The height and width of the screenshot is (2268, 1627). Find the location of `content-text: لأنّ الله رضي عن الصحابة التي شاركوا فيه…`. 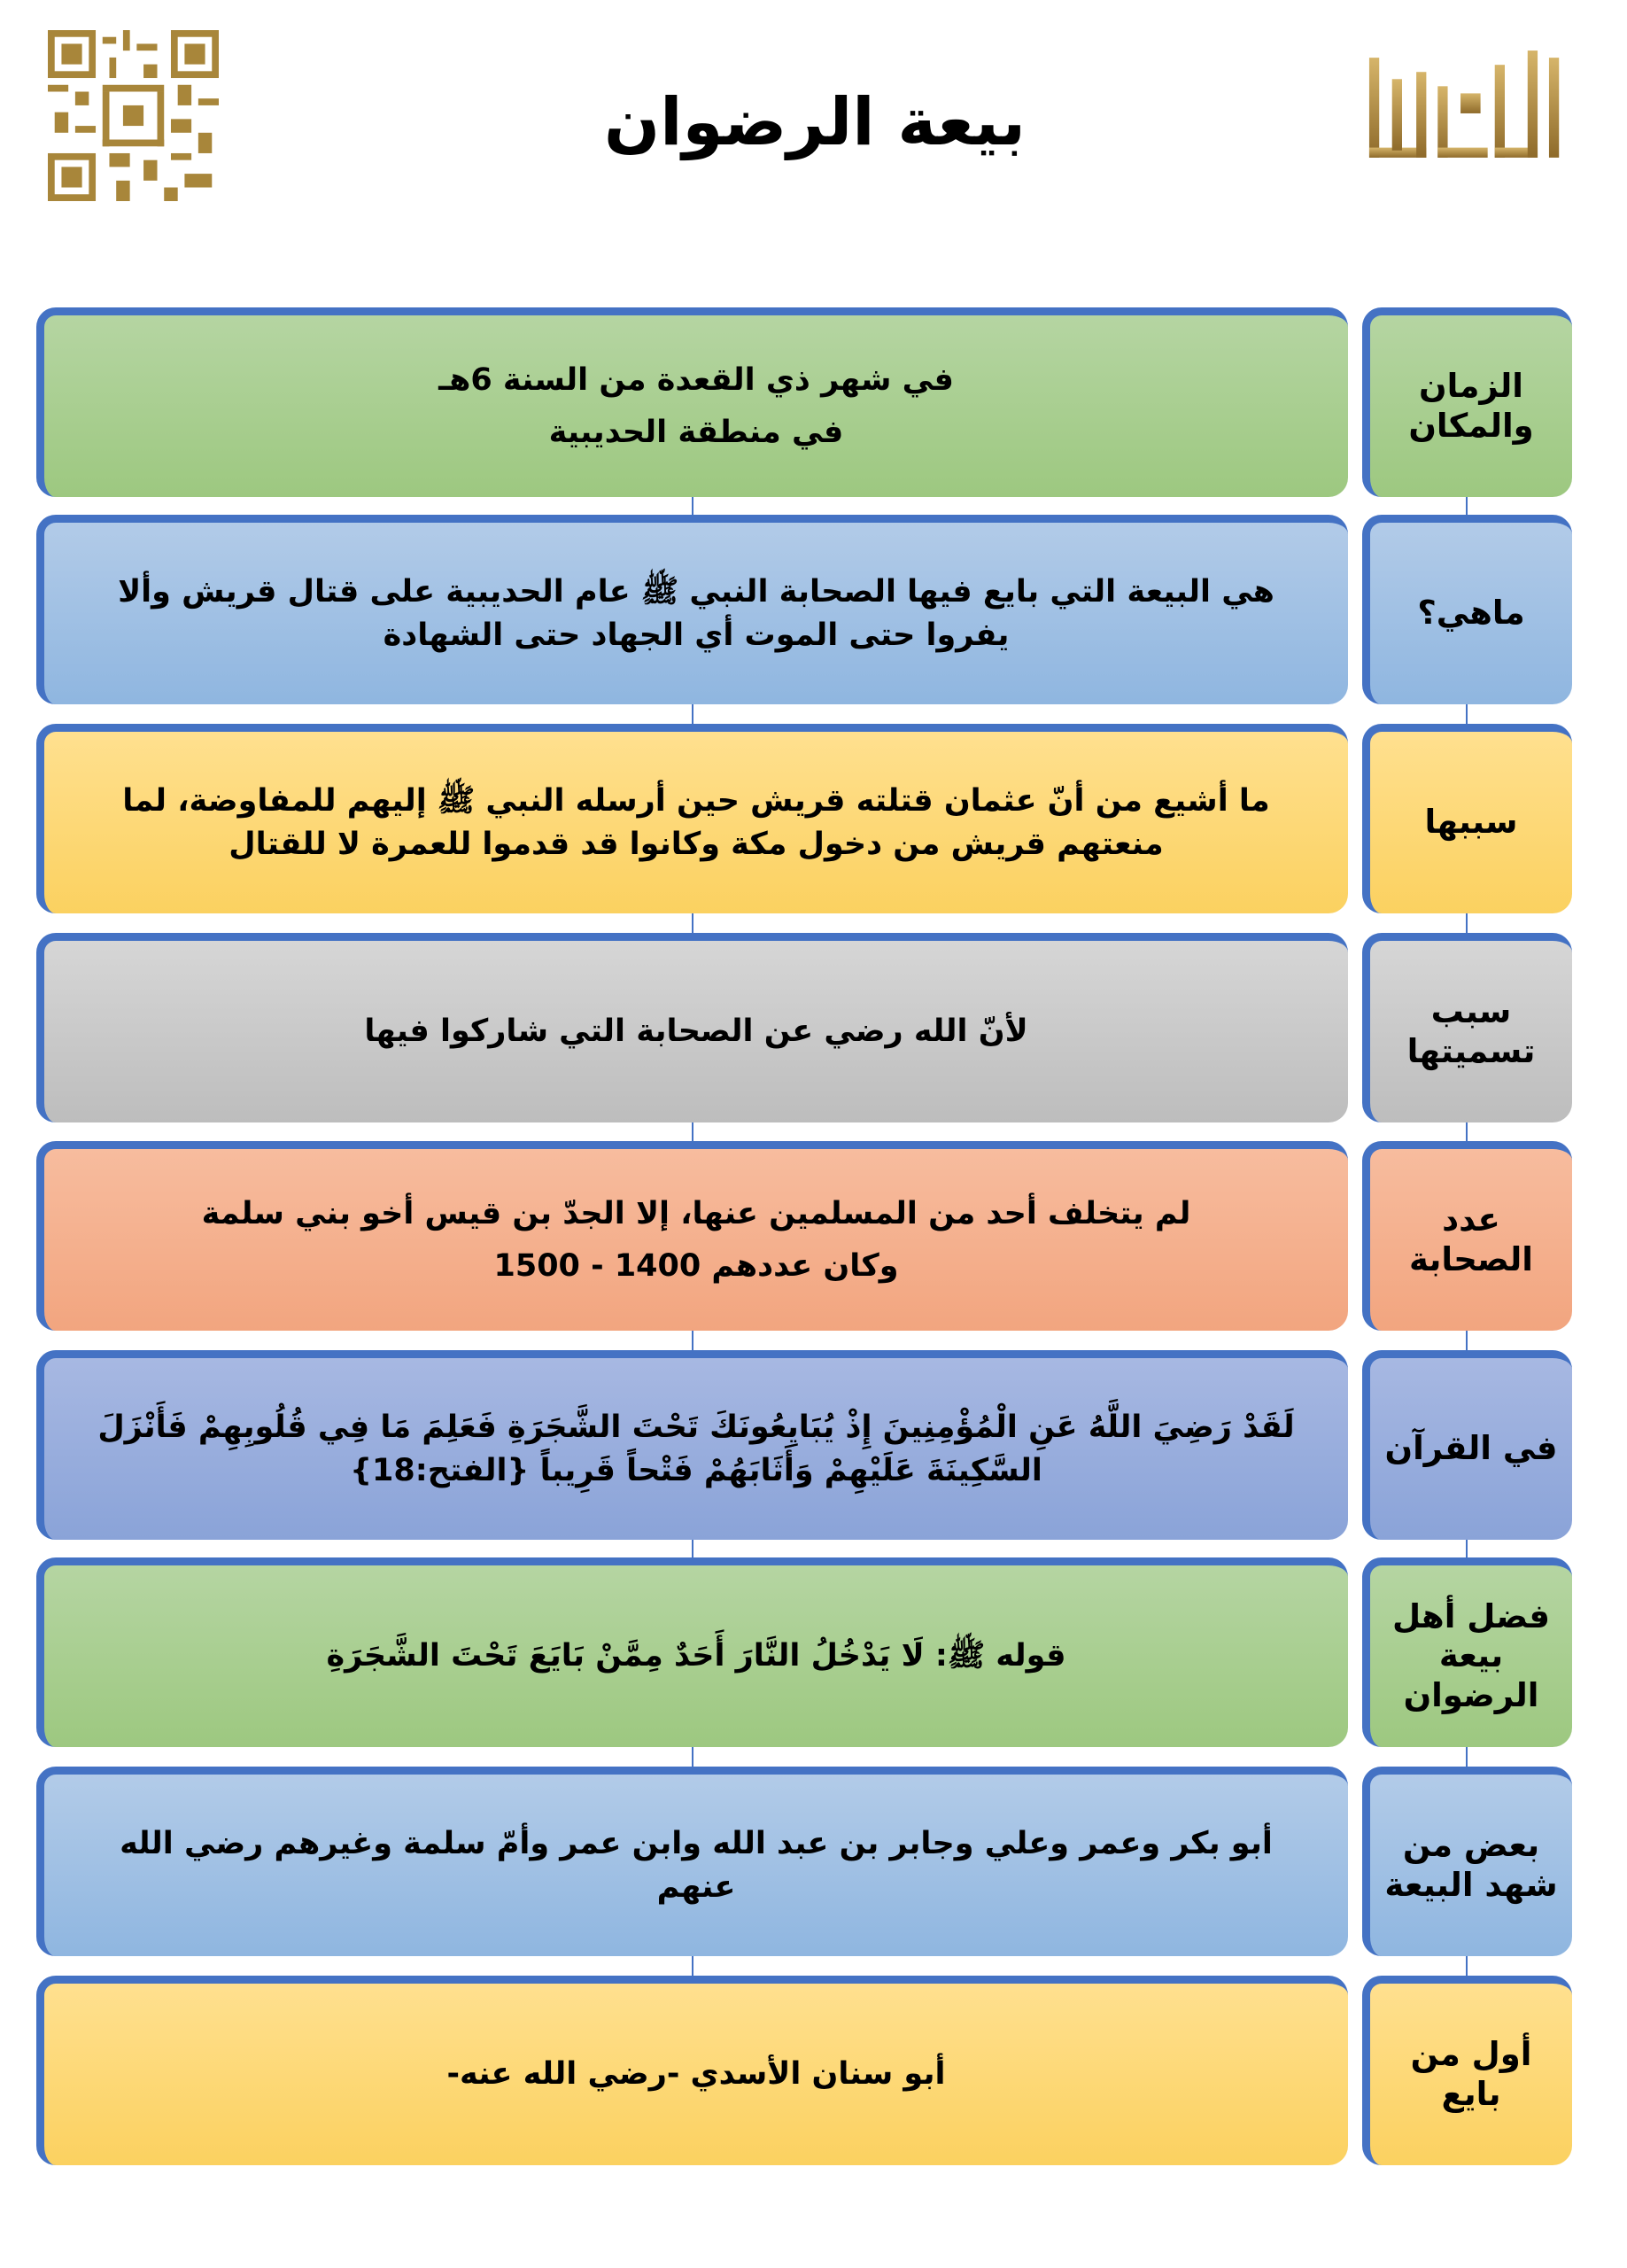

content-text: لأنّ الله رضي عن الصحابة التي شاركوا فيه… is located at coordinates (696, 1031).